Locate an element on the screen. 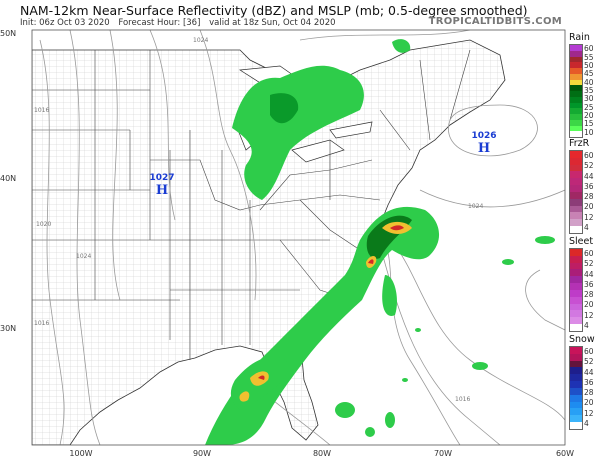 The image size is (600, 461). brand-watermark: TROPICALTIDBITS.COM is located at coordinates (495, 21).